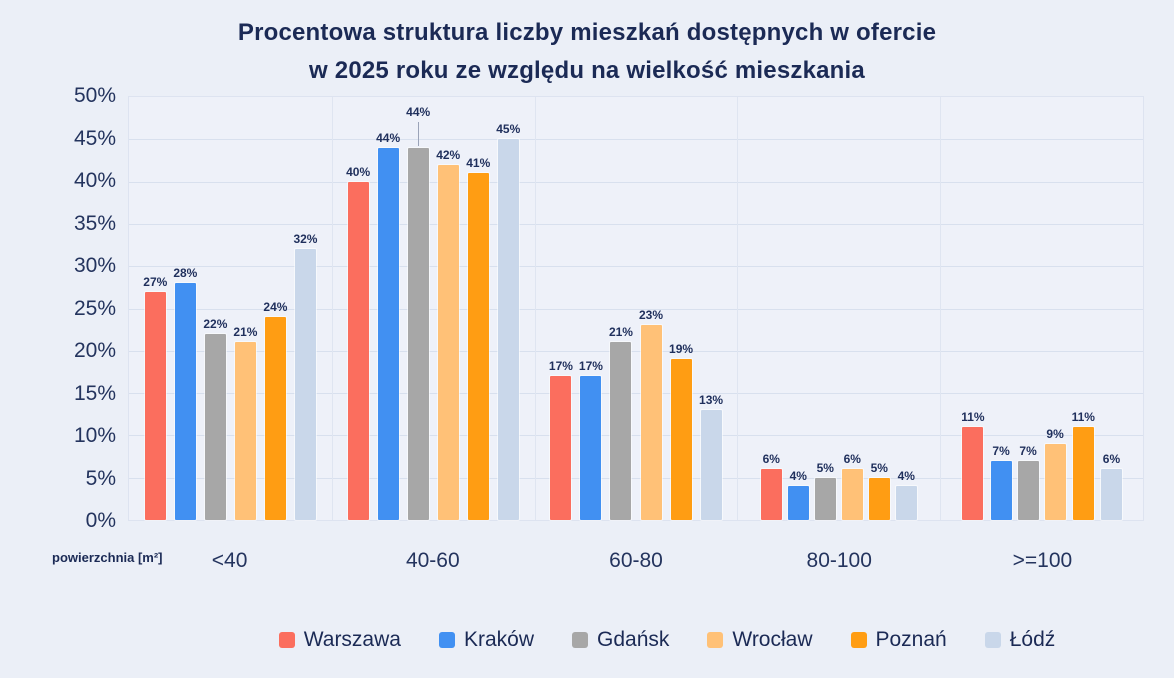 Image resolution: width=1174 pixels, height=678 pixels. What do you see at coordinates (94, 435) in the screenshot?
I see `y-tick-label: 10%` at bounding box center [94, 435].